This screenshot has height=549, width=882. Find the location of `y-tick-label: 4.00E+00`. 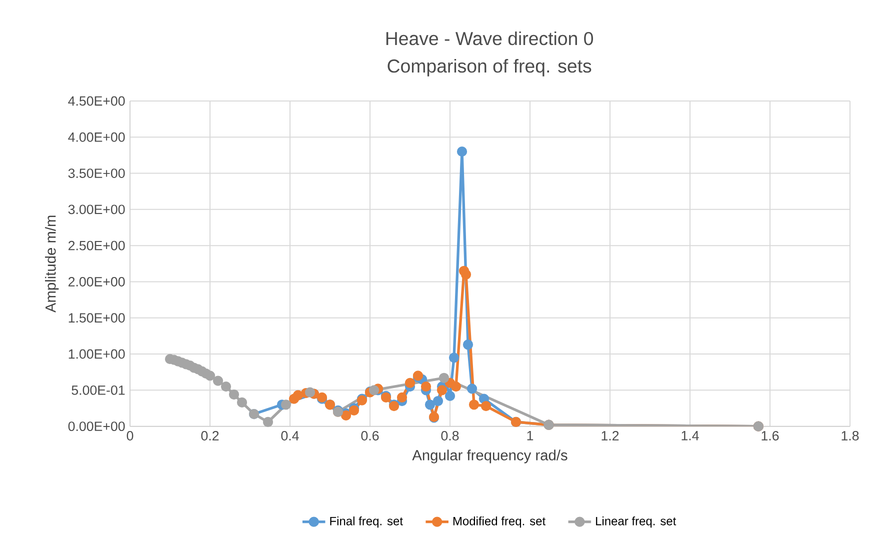

y-tick-label: 4.00E+00 is located at coordinates (96, 137).